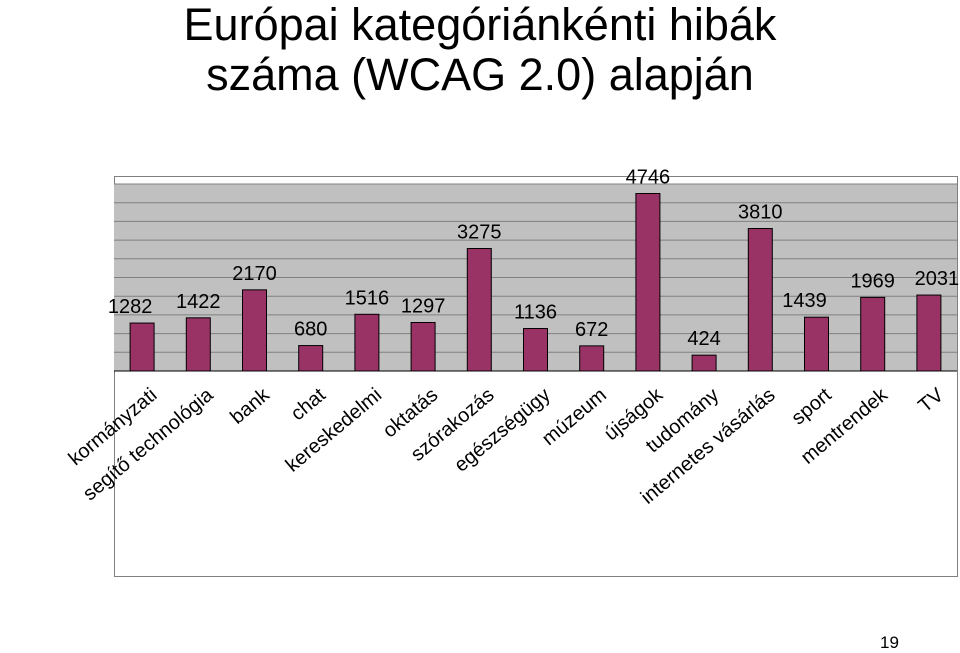 This screenshot has width=960, height=653. What do you see at coordinates (804, 301) in the screenshot?
I see `data-label: 1439` at bounding box center [804, 301].